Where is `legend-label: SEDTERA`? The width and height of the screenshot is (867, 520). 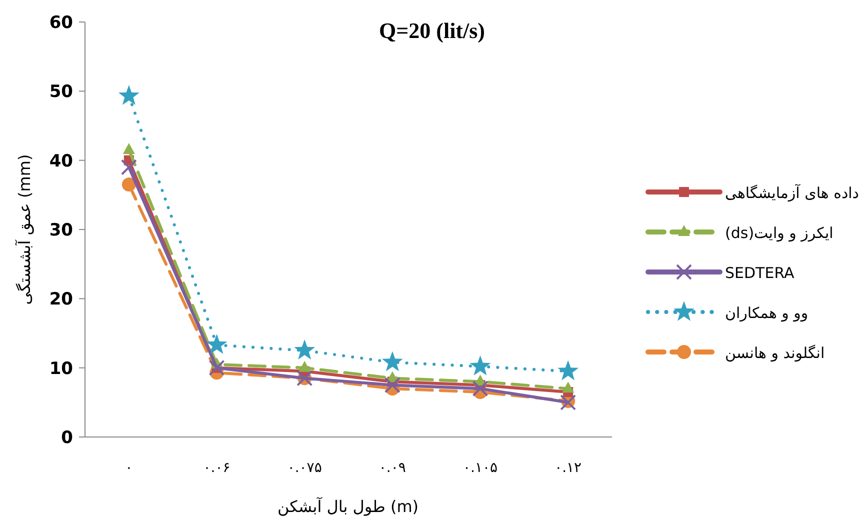
legend-label: SEDTERA is located at coordinates (760, 273).